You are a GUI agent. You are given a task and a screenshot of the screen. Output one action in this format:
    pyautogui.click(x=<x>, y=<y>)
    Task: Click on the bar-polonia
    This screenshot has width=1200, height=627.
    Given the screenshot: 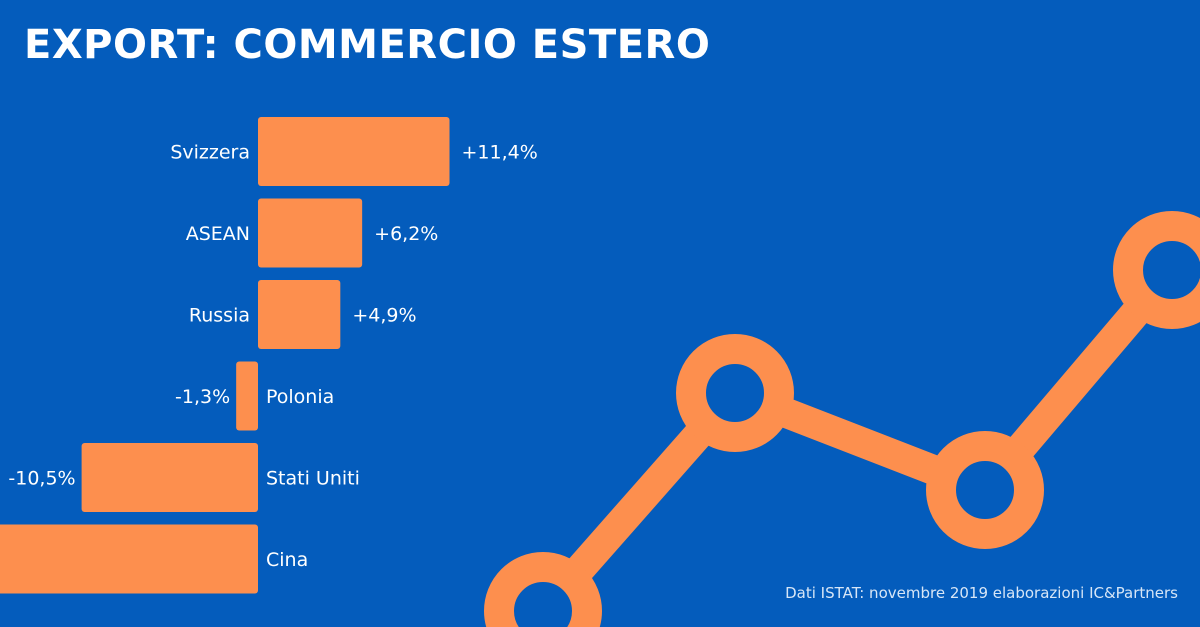 What is the action you would take?
    pyautogui.click(x=247, y=396)
    